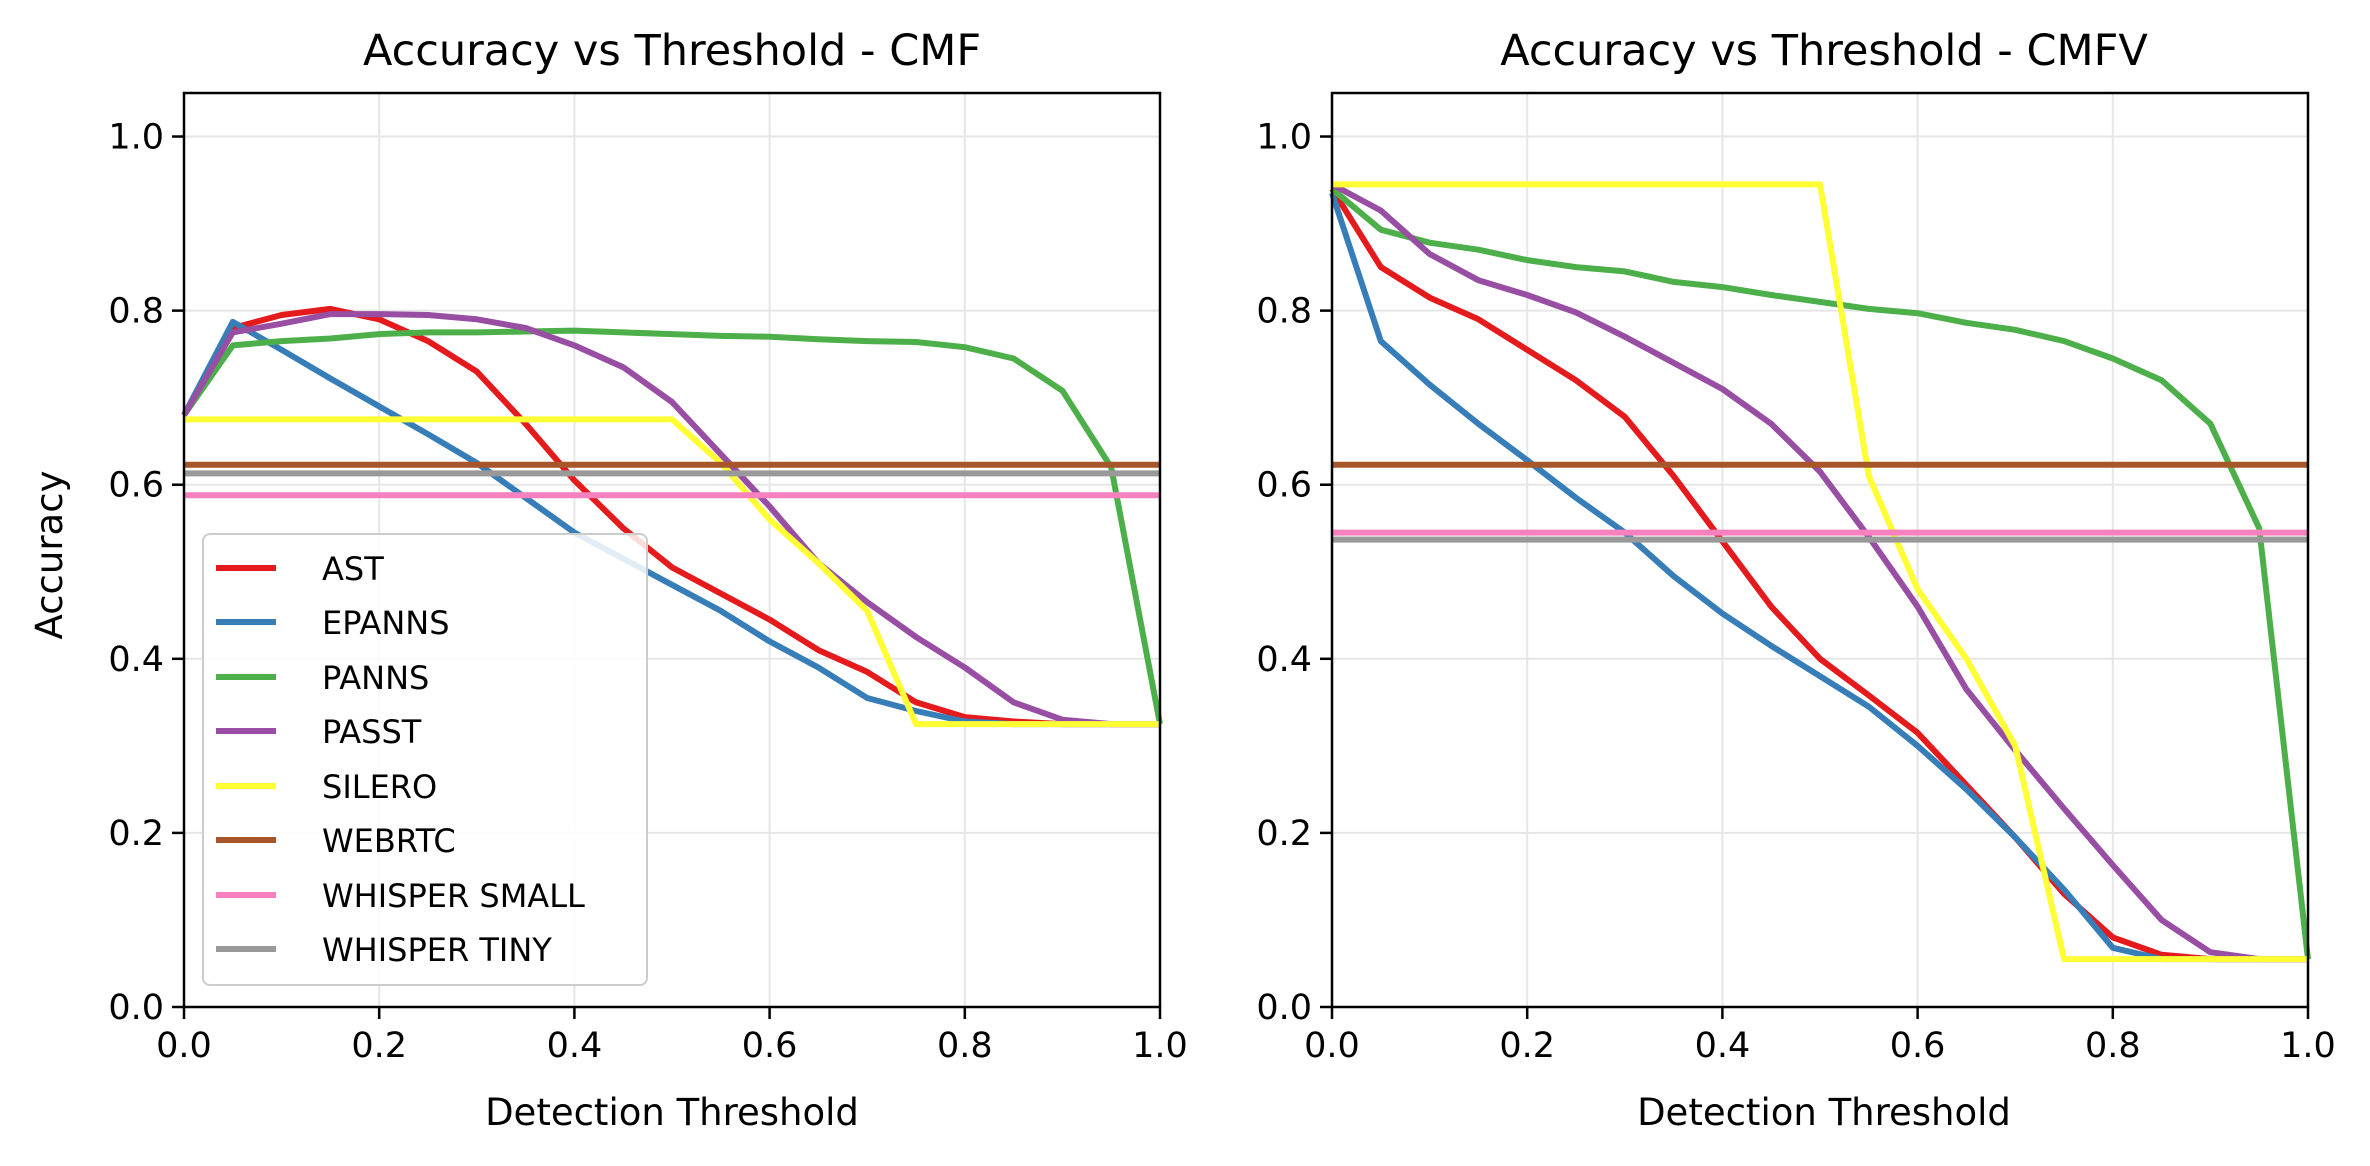 Image resolution: width=2370 pixels, height=1166 pixels. Describe the element at coordinates (353, 569) in the screenshot. I see `legend-label-ast: AST` at that location.